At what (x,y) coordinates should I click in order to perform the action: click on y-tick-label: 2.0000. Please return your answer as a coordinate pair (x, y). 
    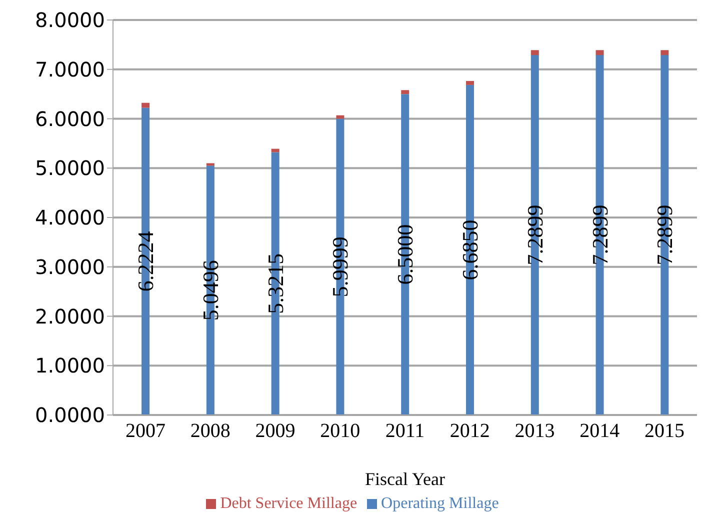
    Looking at the image, I should click on (70, 316).